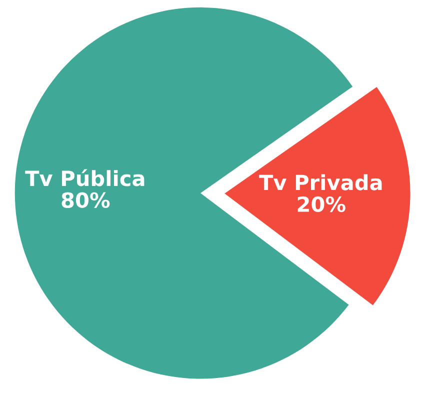 This screenshot has height=401, width=427. I want to click on slice-label: Tv Pública, so click(84, 177).